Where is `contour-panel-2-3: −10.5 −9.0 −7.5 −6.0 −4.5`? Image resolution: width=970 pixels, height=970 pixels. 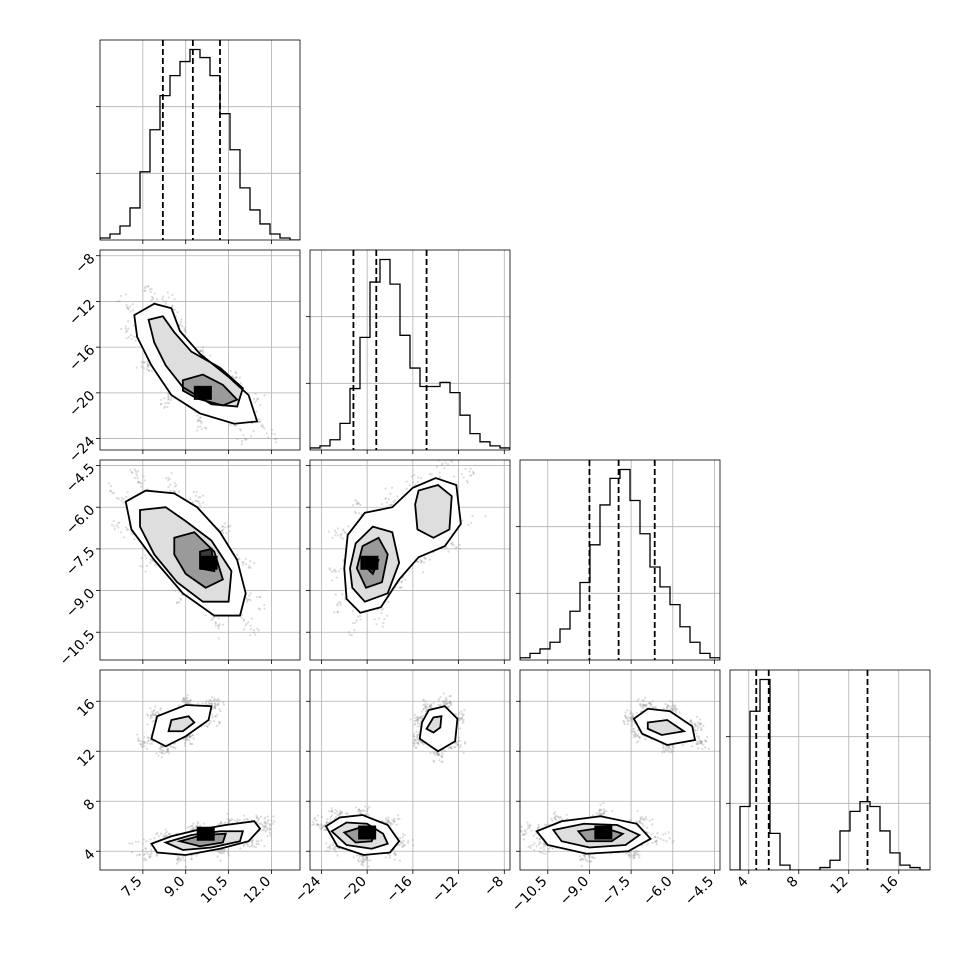 contour-panel-2-3: −10.5 −9.0 −7.5 −6.0 −4.5 is located at coordinates (615, 792).